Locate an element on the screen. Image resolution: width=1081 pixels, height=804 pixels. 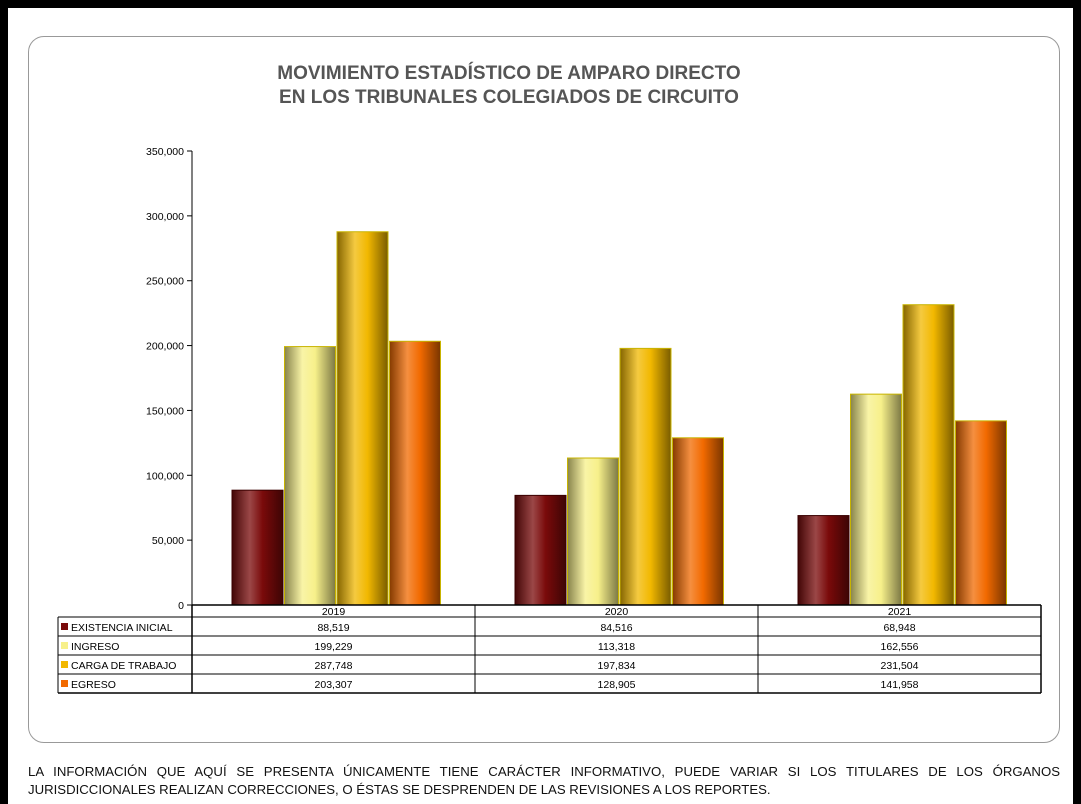
data-label: 113,318 is located at coordinates (616, 647).